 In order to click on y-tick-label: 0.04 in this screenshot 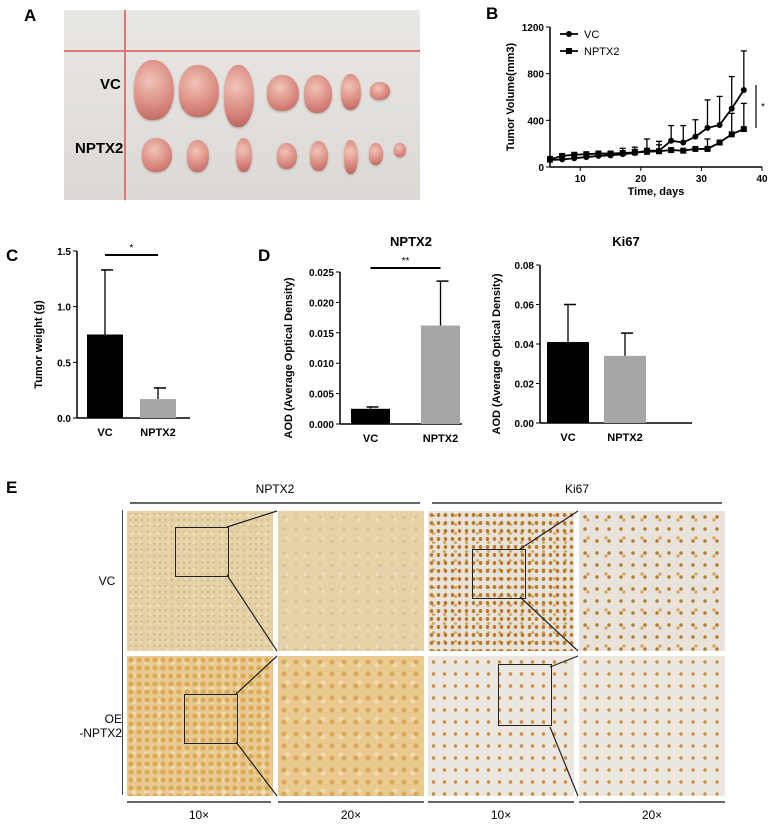, I will do `click(525, 345)`.